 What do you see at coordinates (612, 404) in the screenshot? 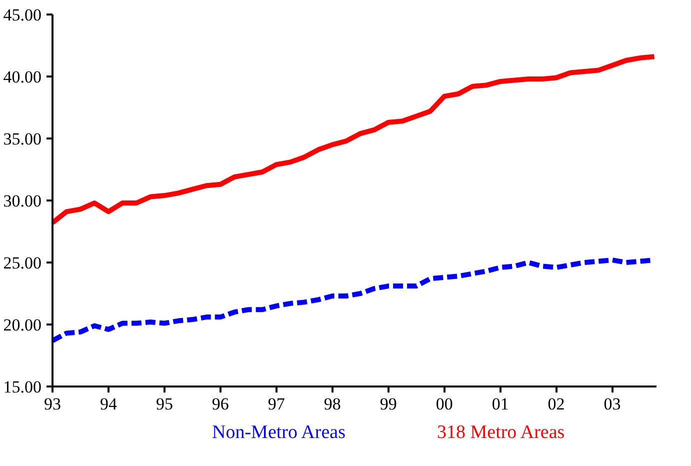
I see `x-tick-label: 03` at bounding box center [612, 404].